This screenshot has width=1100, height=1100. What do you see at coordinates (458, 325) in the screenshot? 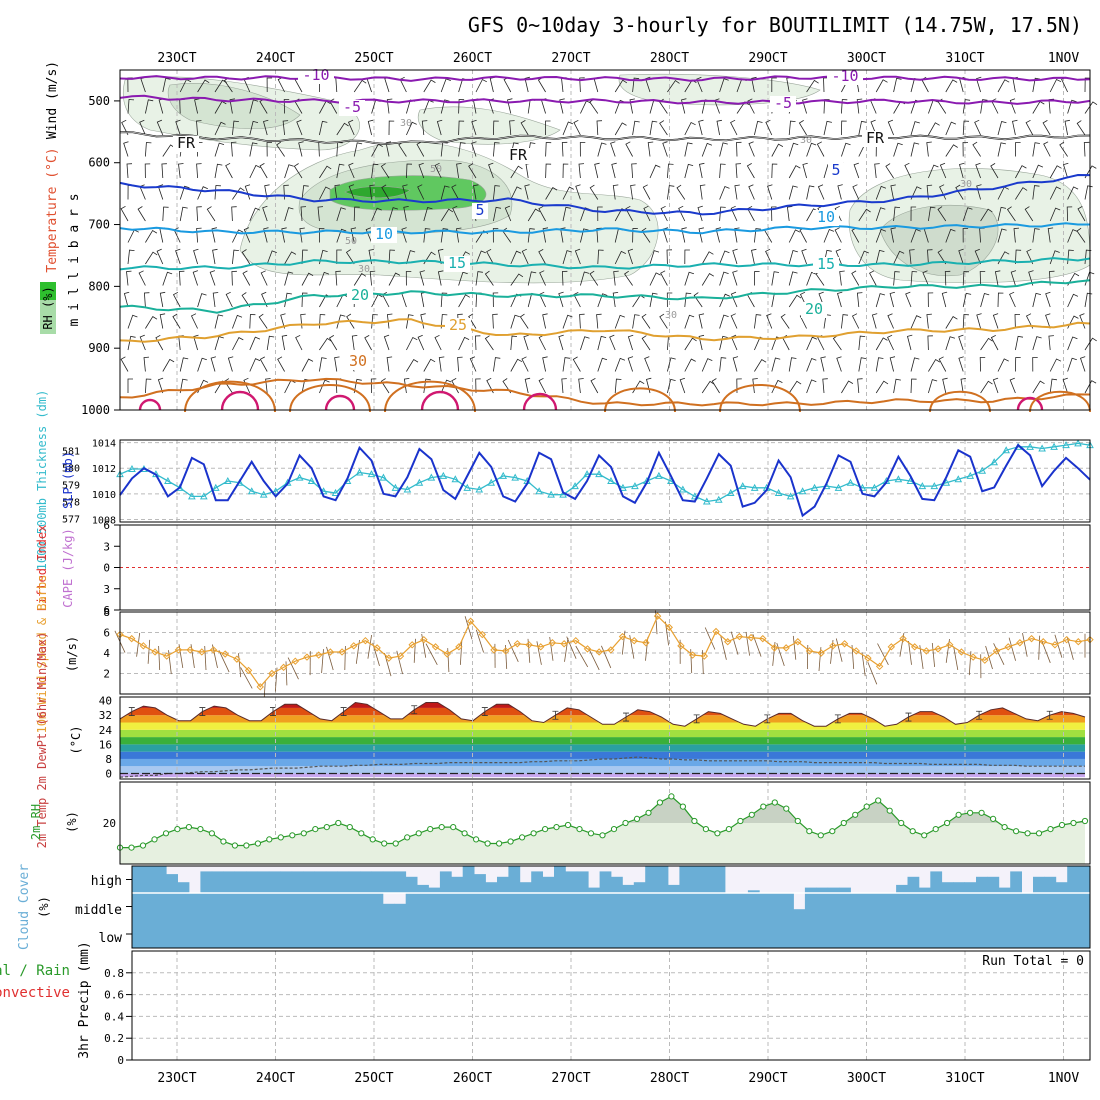
I see `contour-label: 25` at bounding box center [458, 325].